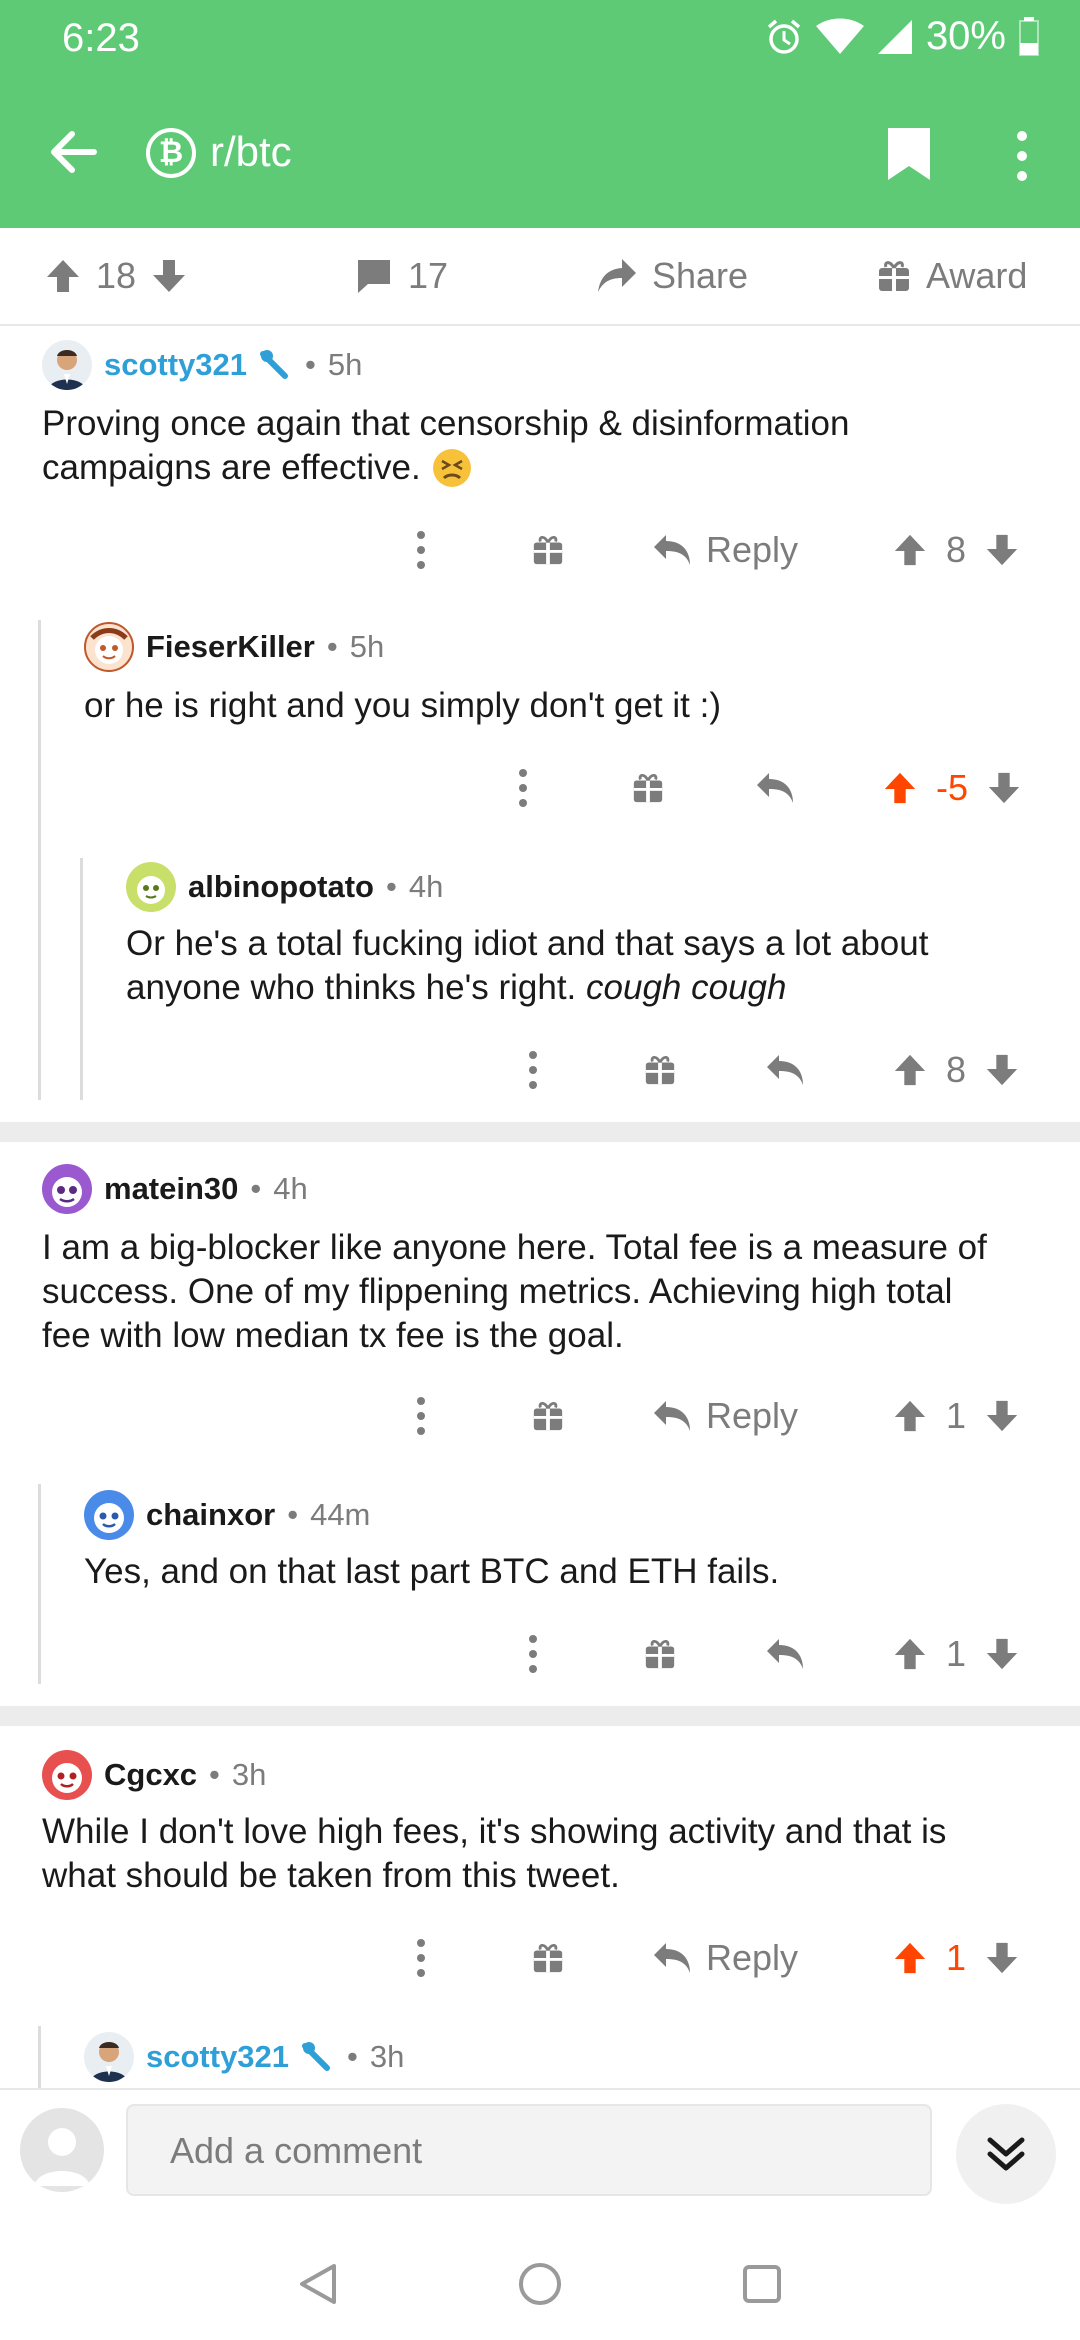 The width and height of the screenshot is (1080, 2340). I want to click on bookmark-icon, so click(909, 154).